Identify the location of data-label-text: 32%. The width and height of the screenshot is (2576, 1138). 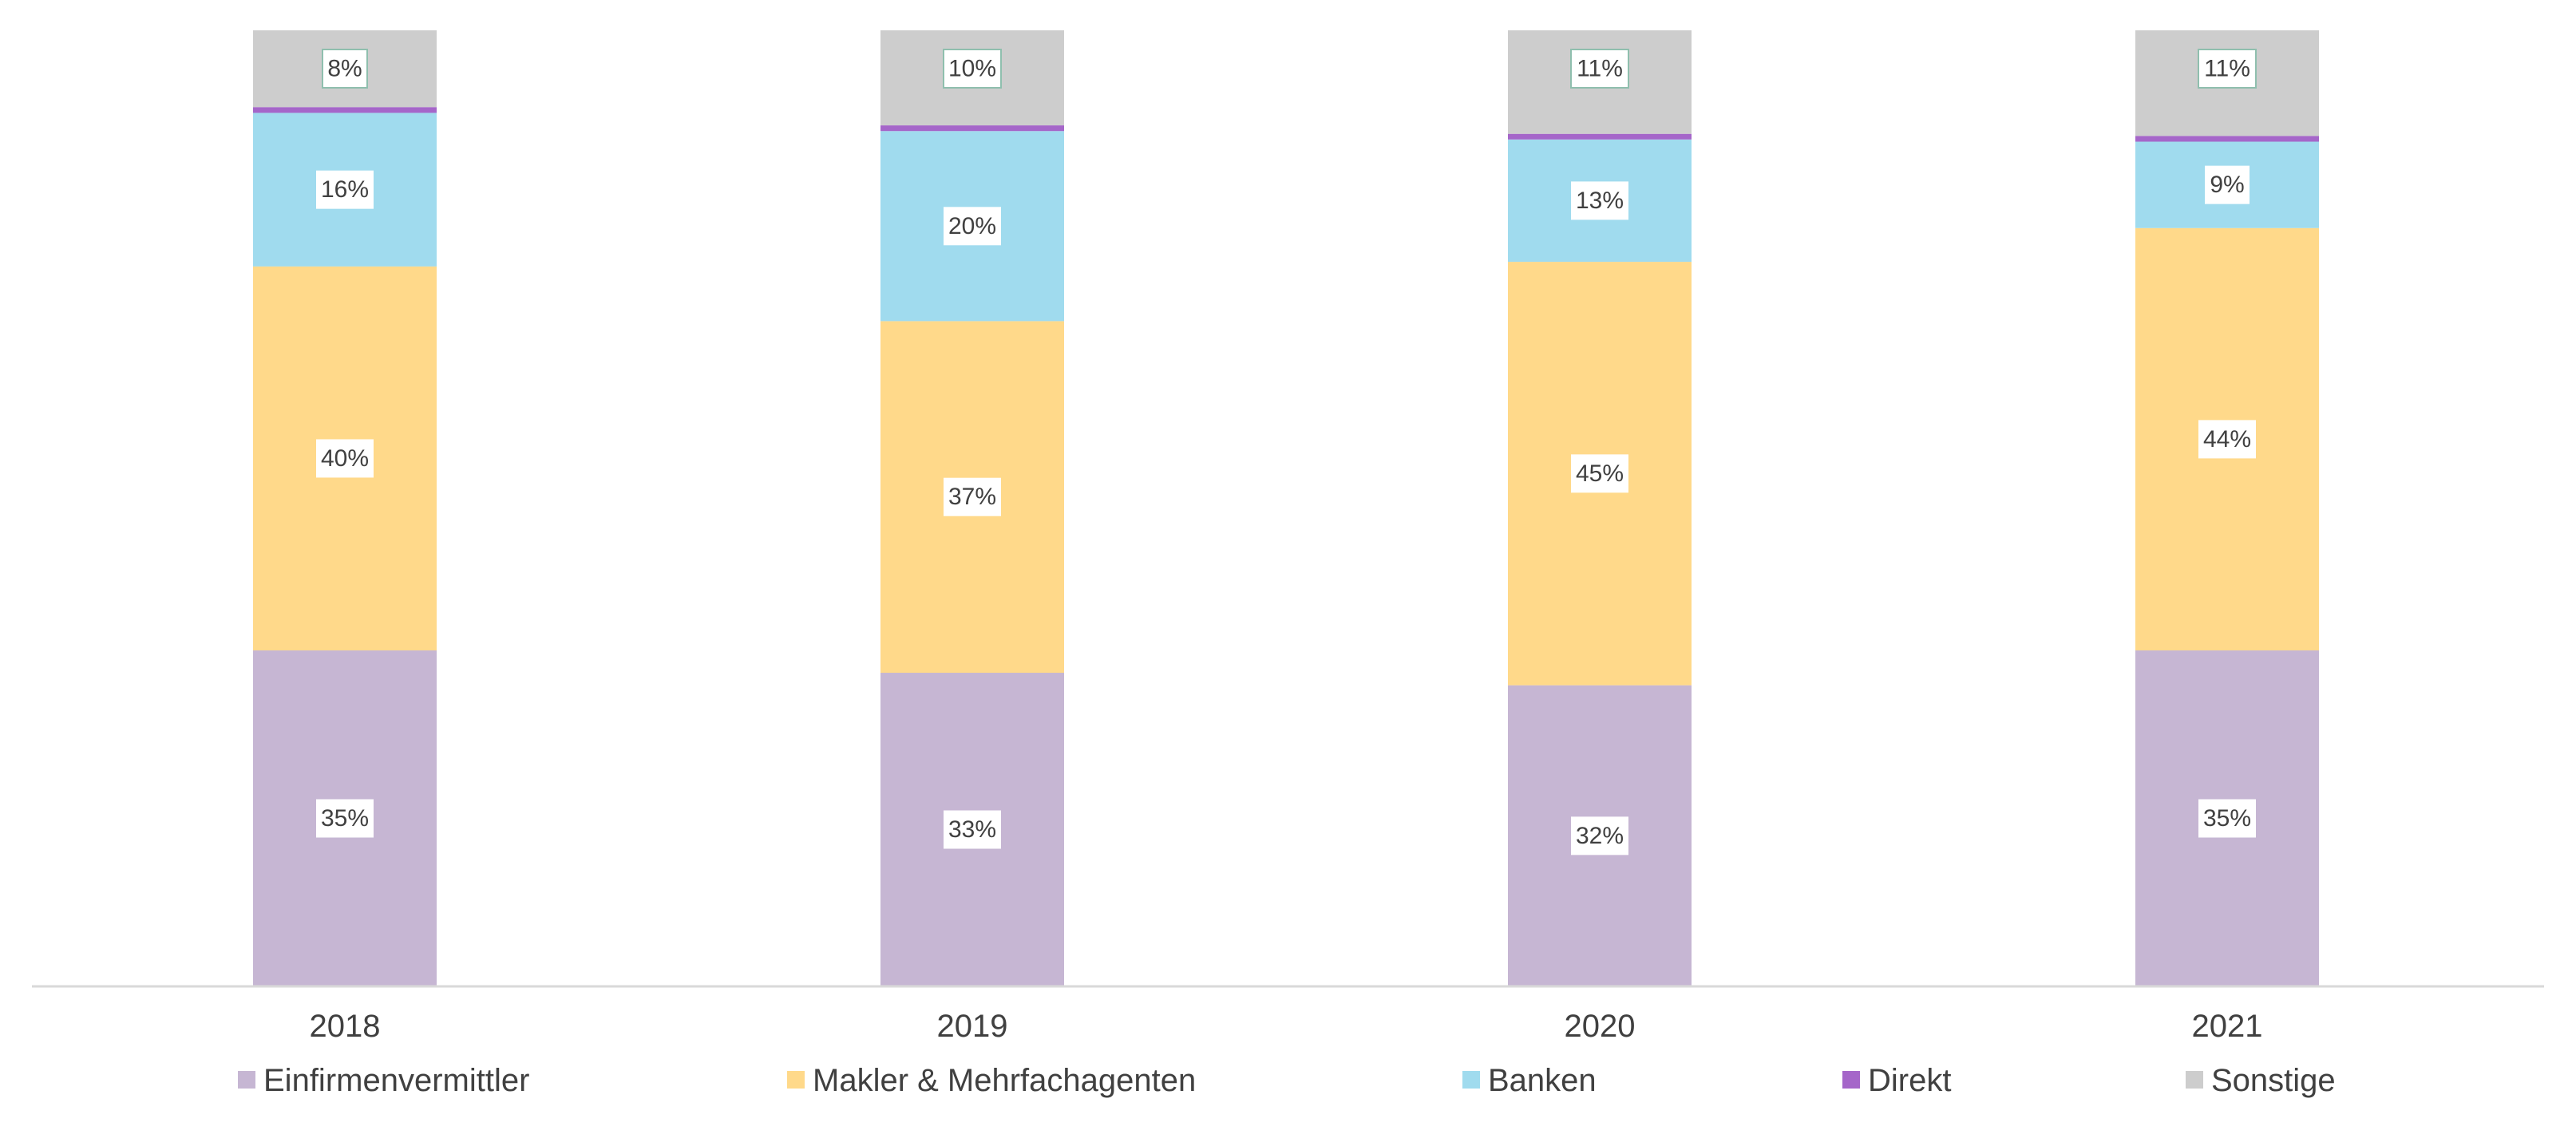
(1600, 836).